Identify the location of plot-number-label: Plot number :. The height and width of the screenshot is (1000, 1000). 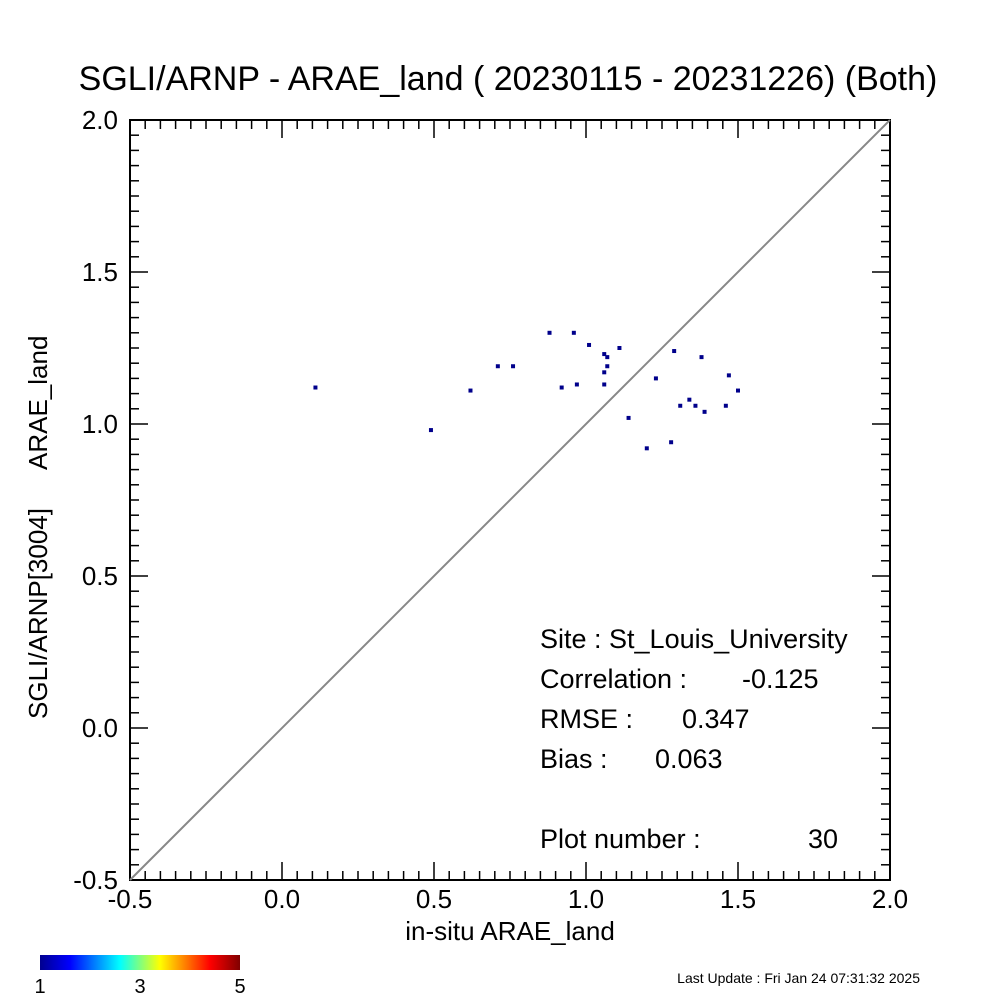
(620, 839).